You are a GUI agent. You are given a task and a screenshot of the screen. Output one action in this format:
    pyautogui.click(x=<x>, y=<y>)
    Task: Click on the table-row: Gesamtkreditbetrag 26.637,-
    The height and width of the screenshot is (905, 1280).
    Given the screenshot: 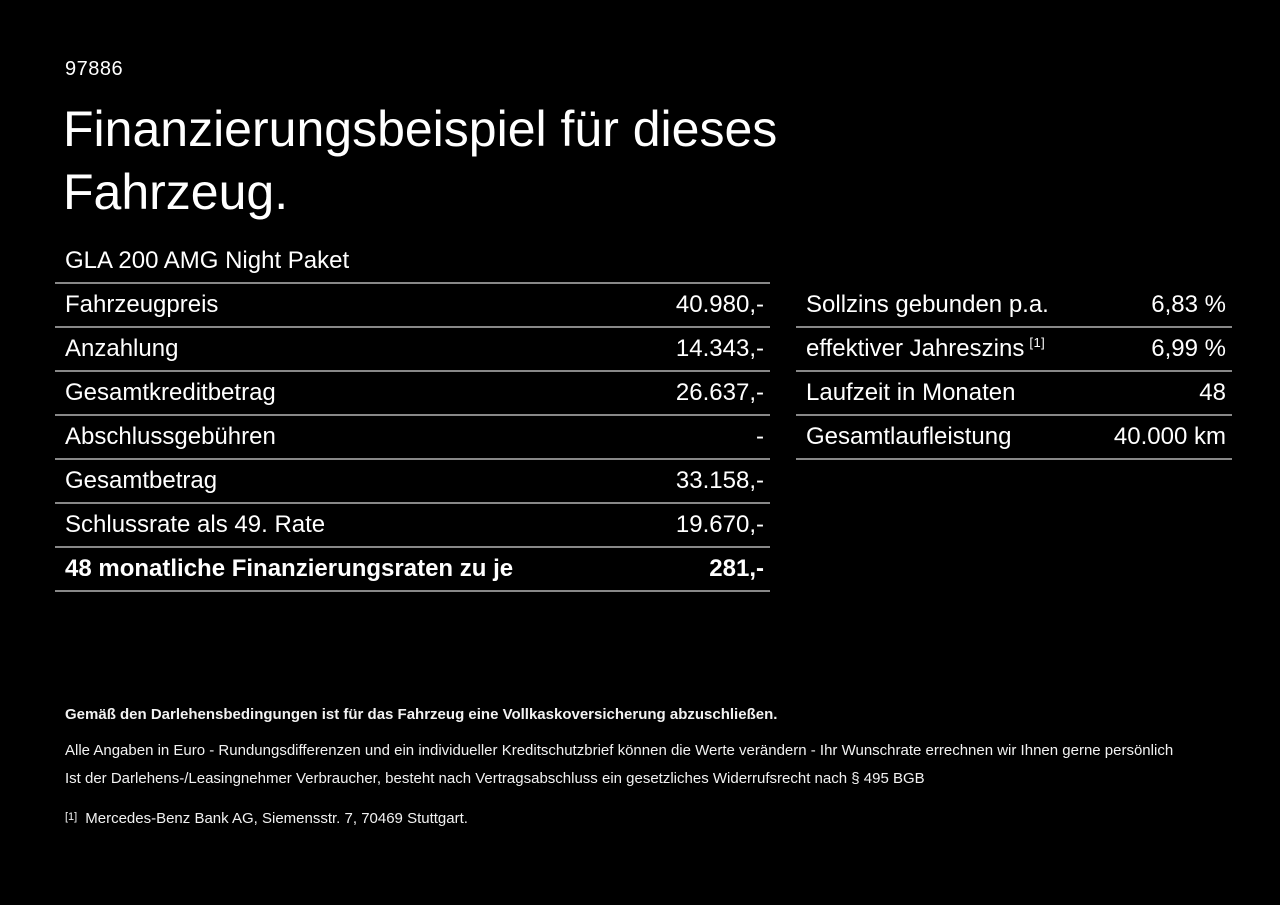 What is the action you would take?
    pyautogui.click(x=412, y=394)
    